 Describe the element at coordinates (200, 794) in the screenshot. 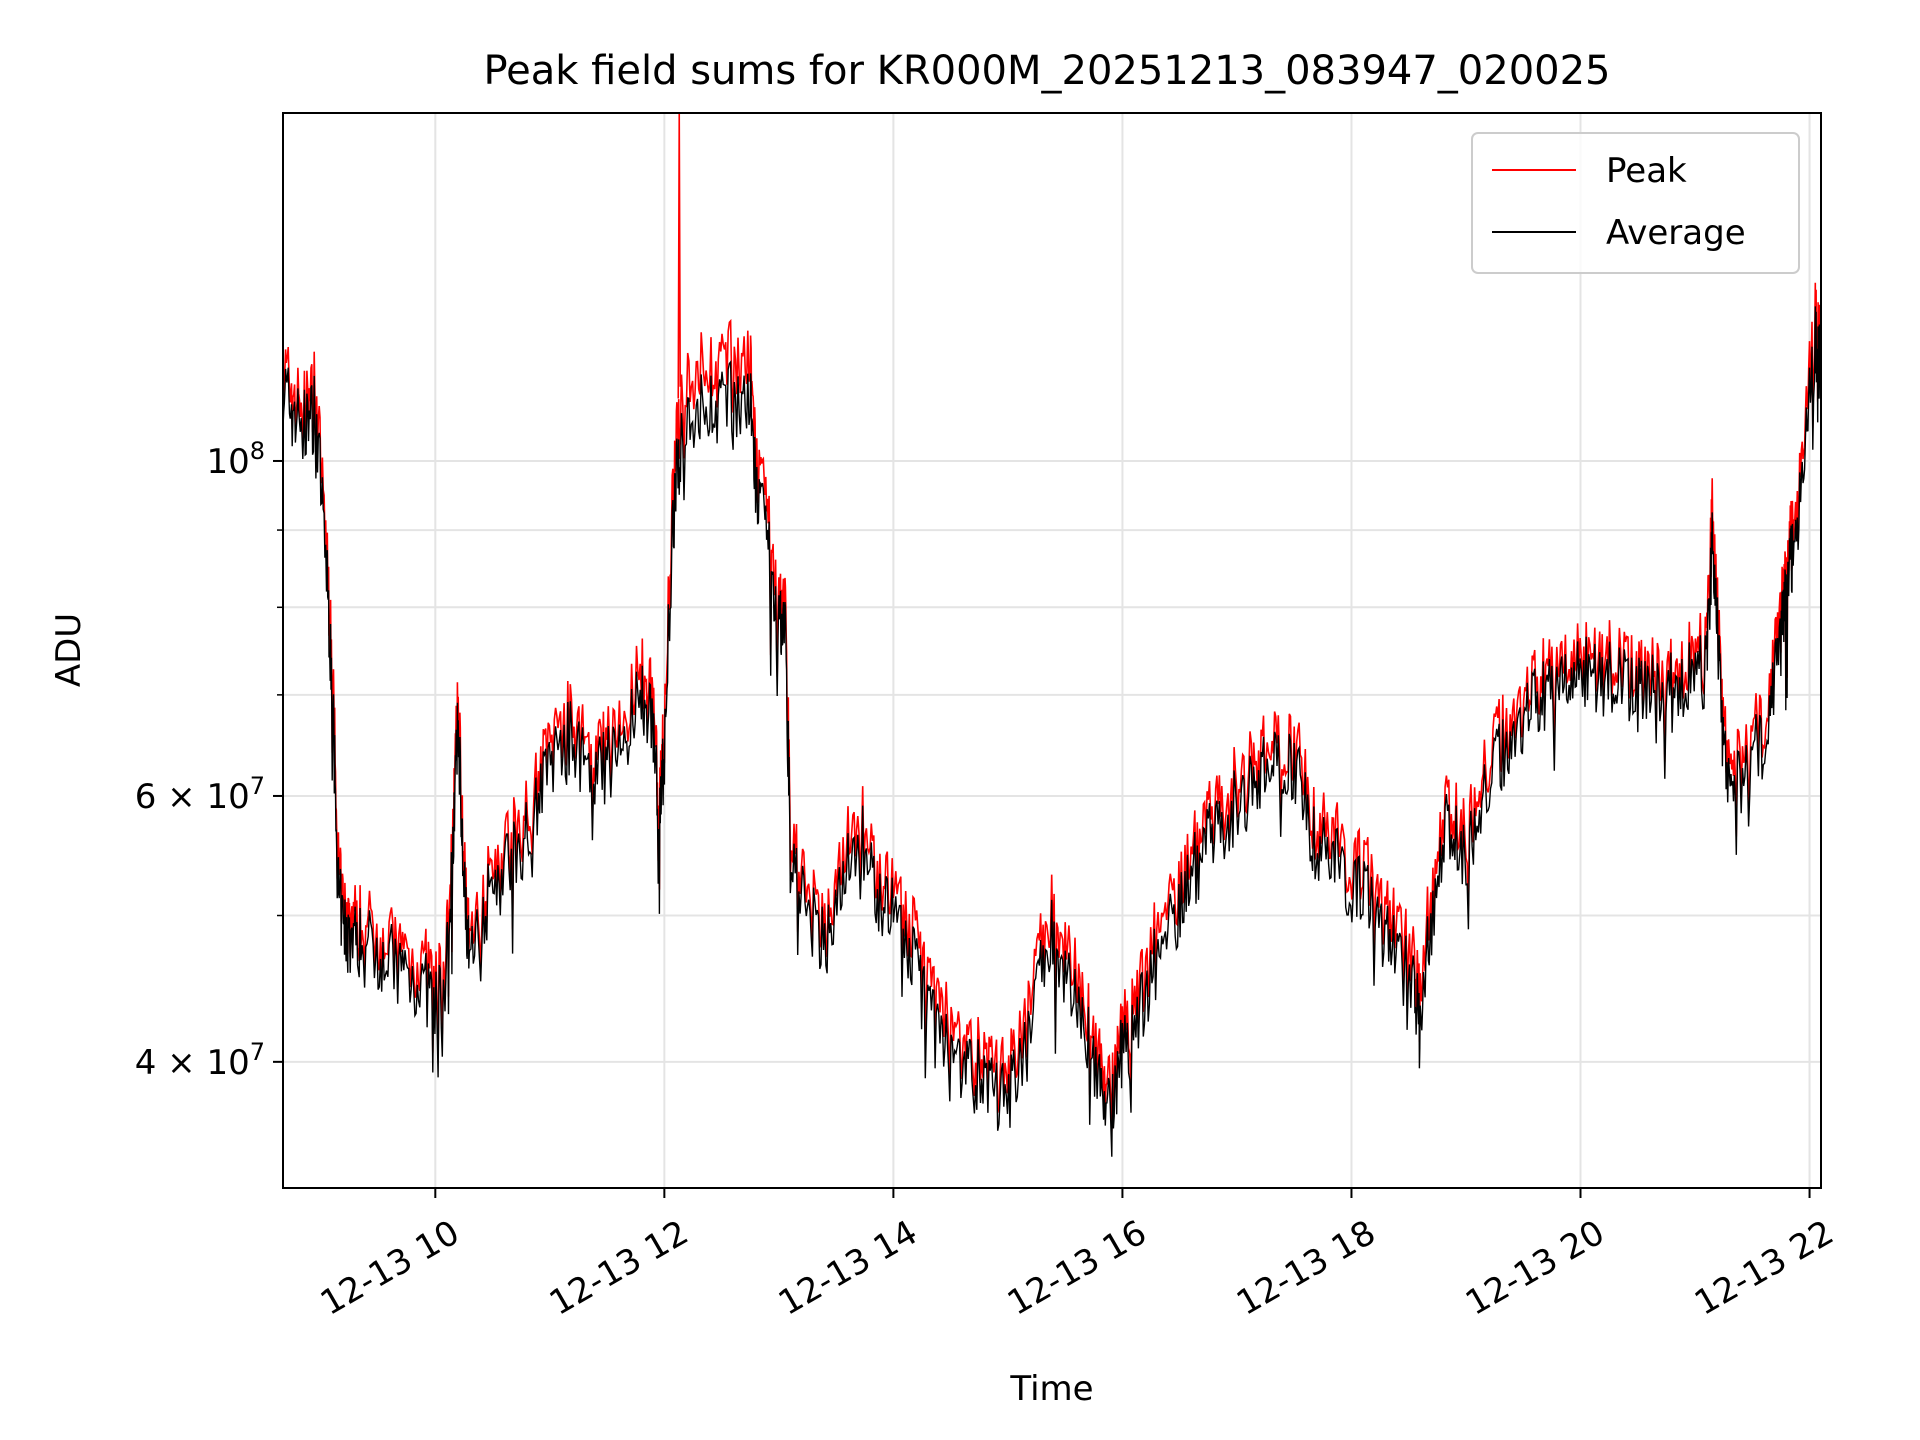

I see `y-tick-label: 6 × 107` at that location.